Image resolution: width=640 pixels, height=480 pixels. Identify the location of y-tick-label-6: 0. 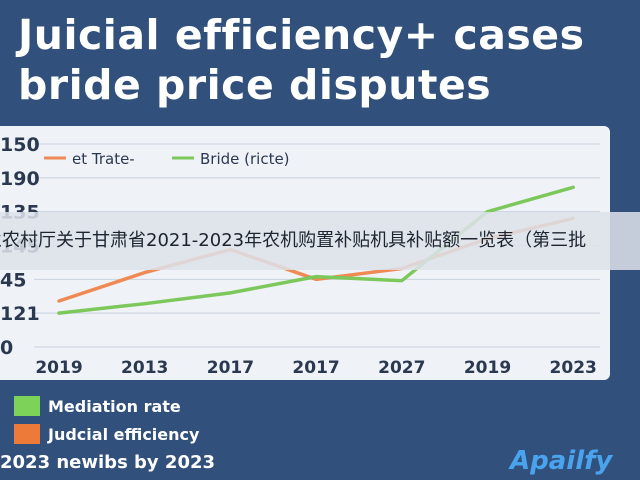
(6, 348).